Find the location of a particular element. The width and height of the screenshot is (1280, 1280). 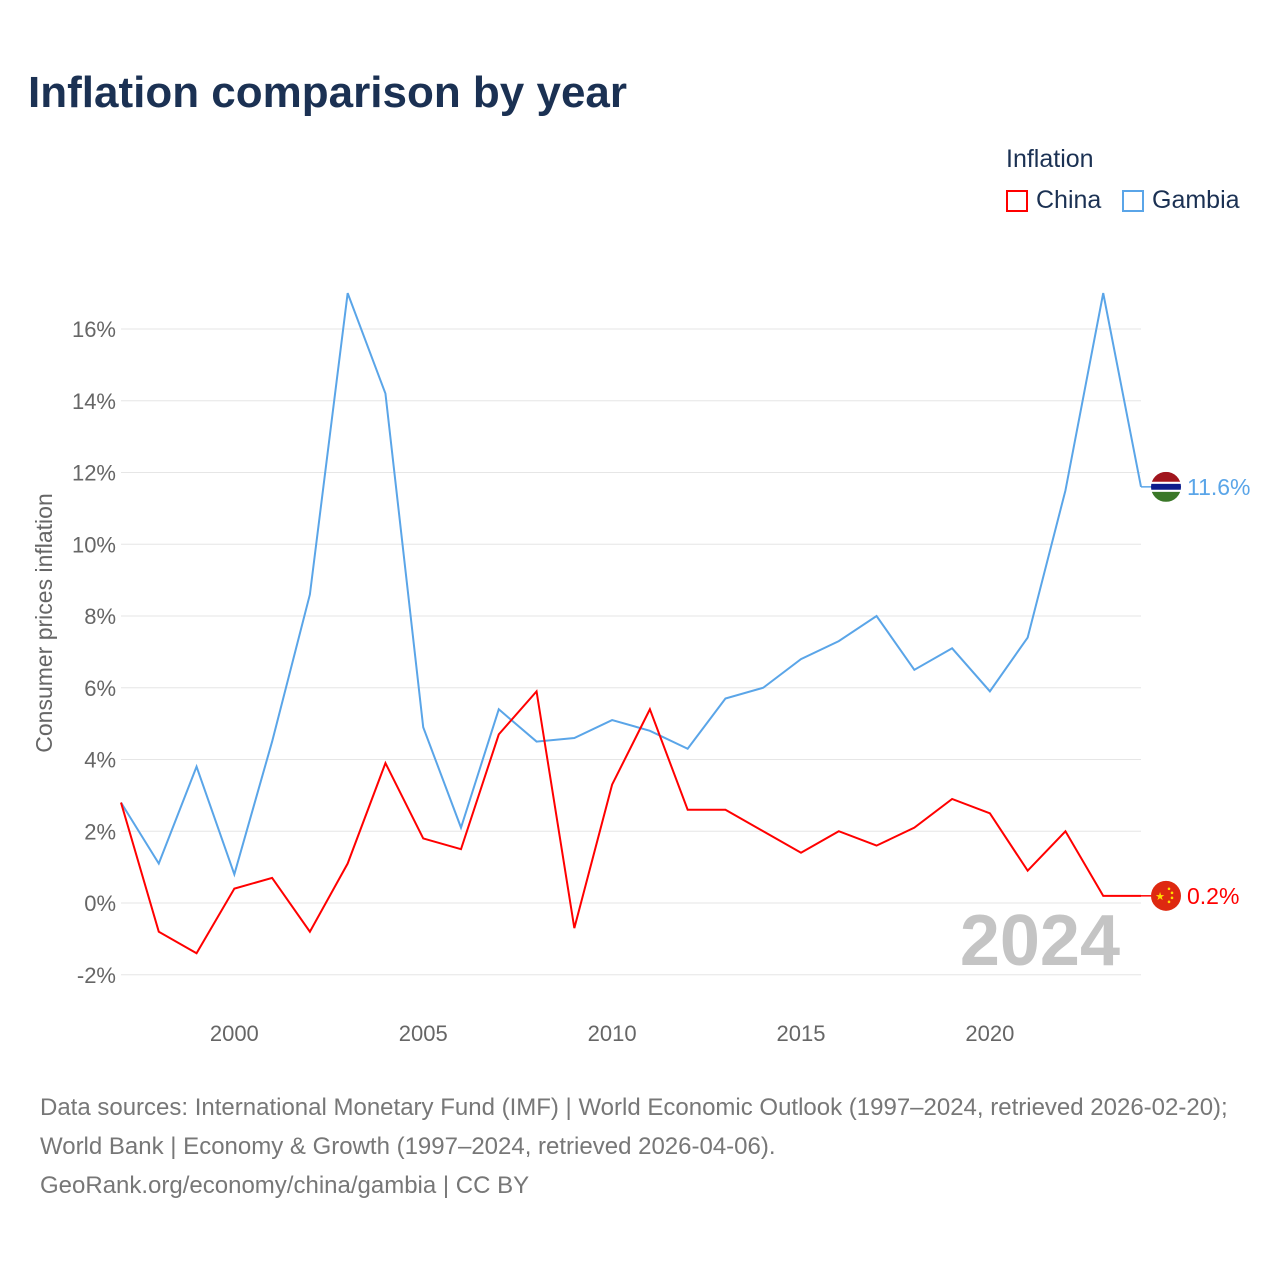

y-tick-label: 8% is located at coordinates (100, 616).